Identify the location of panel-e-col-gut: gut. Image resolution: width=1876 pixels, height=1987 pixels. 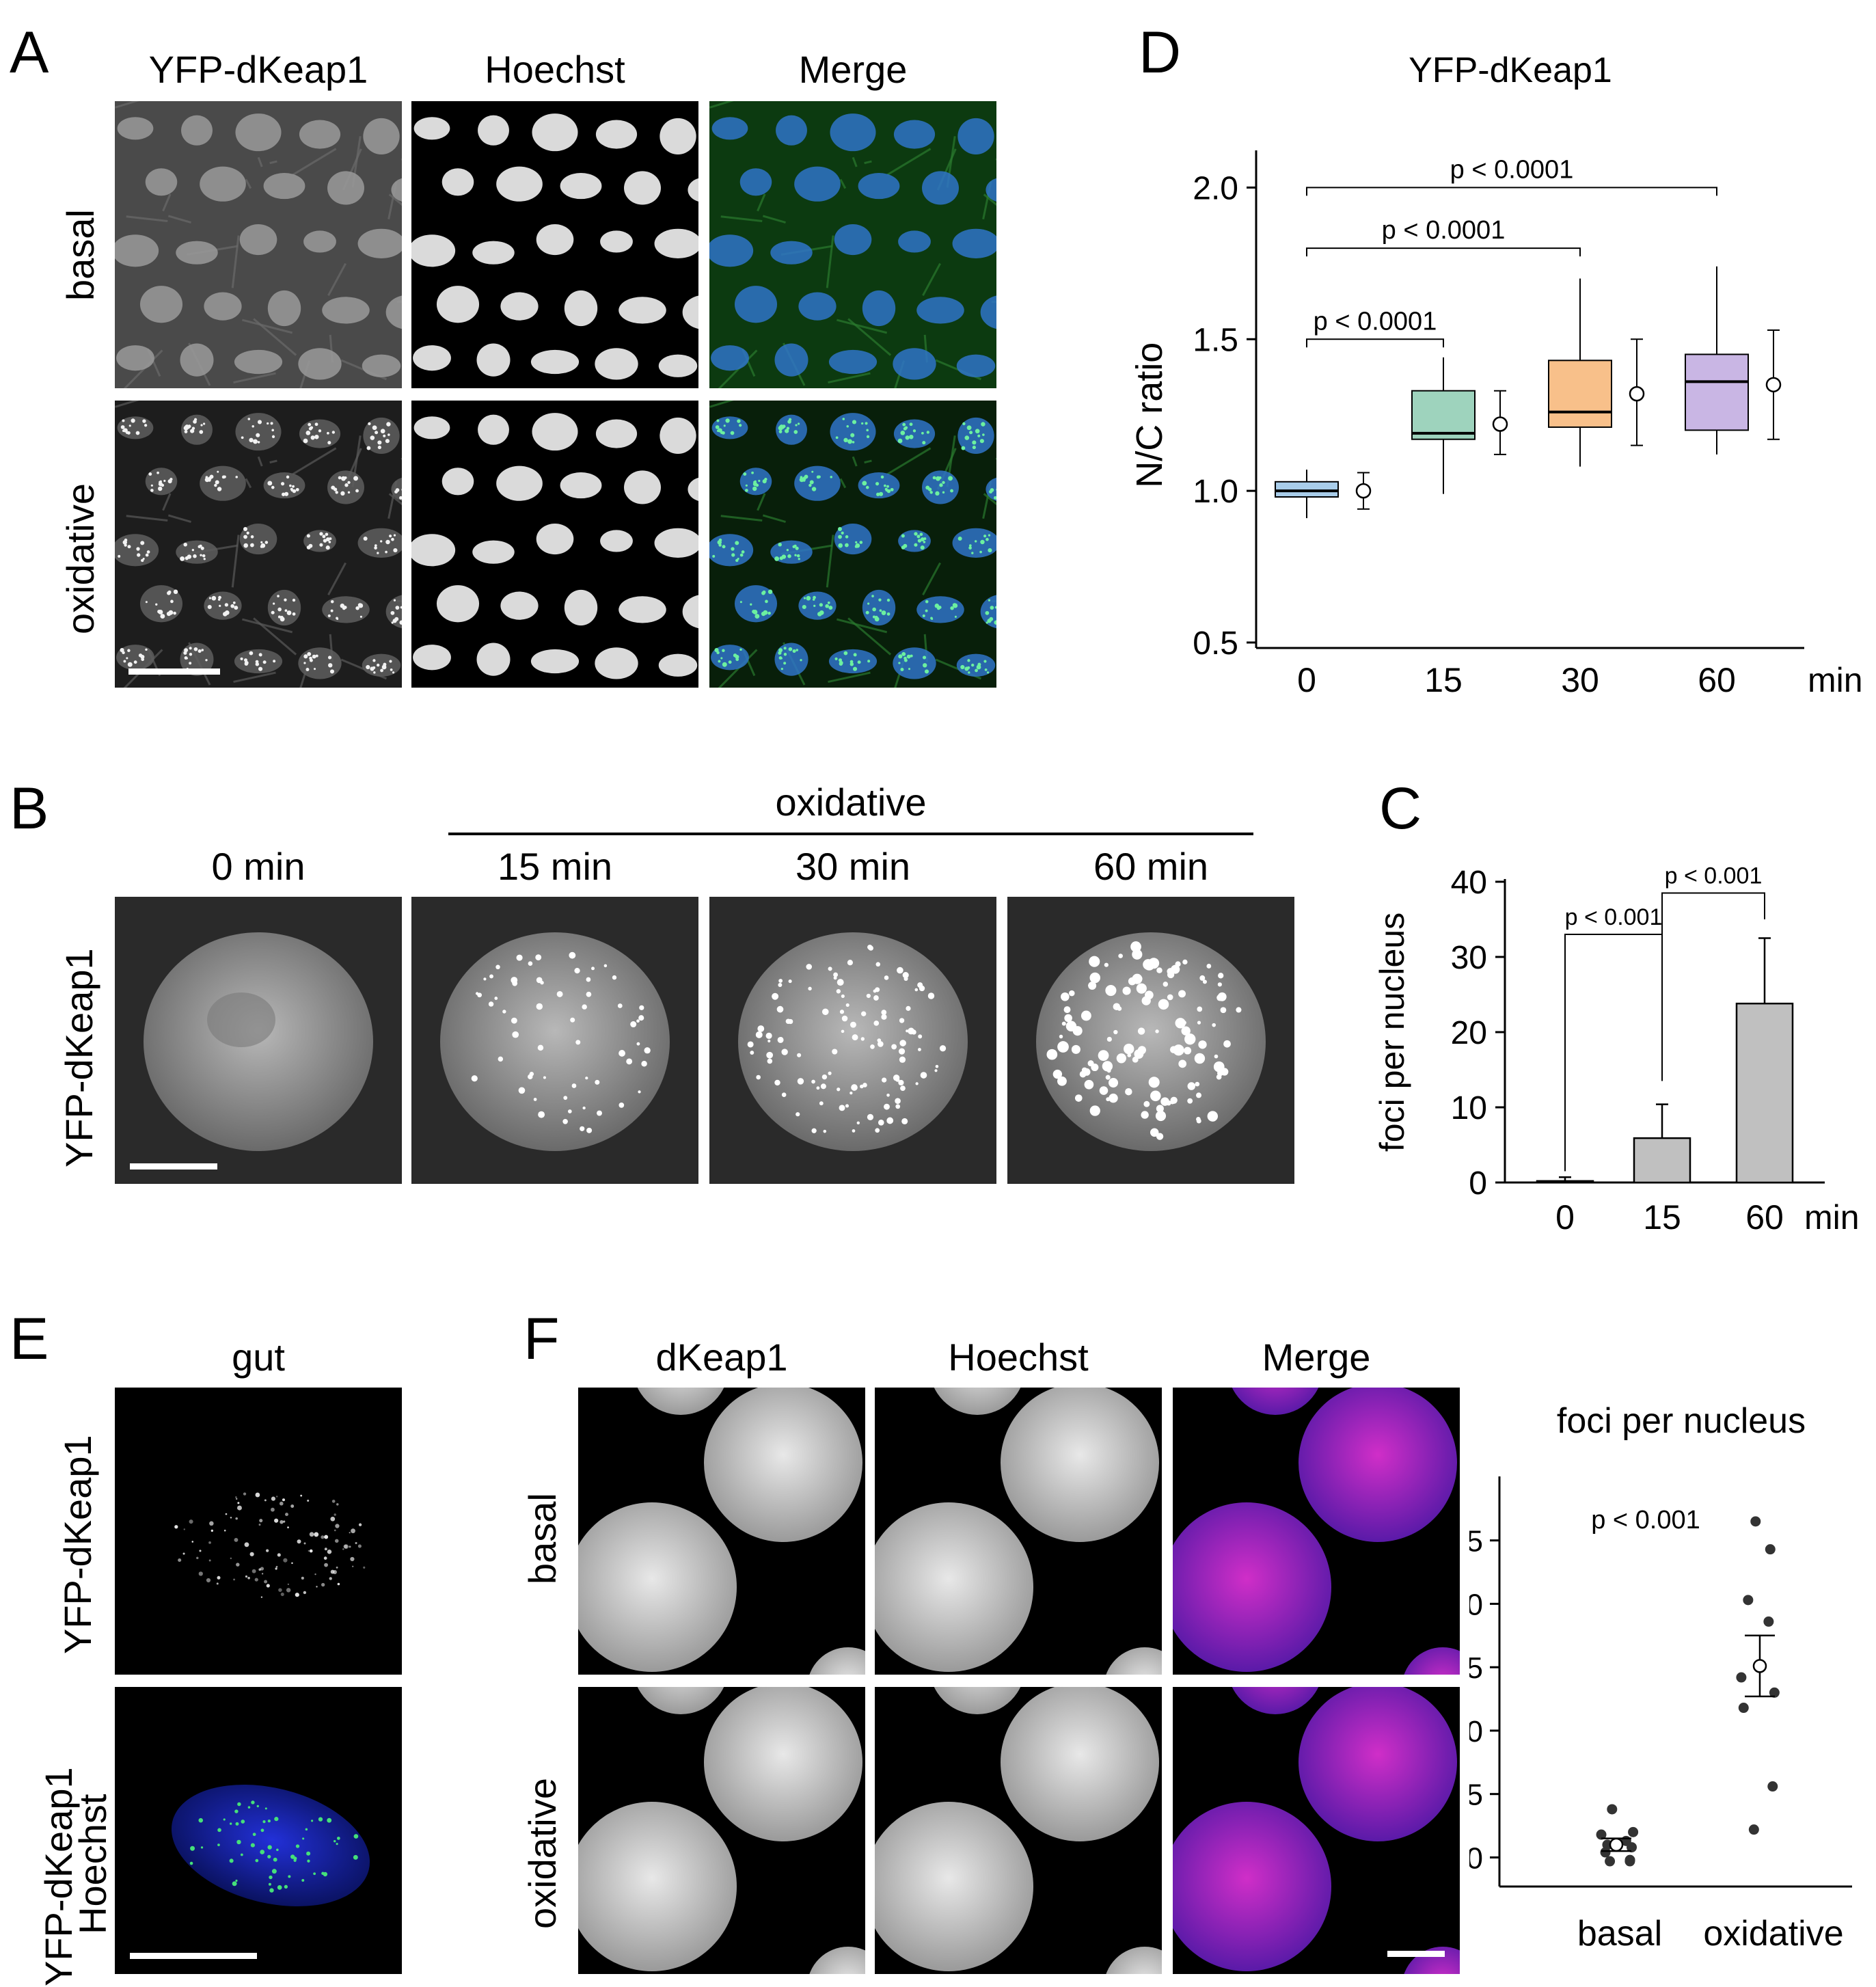
(258, 1357).